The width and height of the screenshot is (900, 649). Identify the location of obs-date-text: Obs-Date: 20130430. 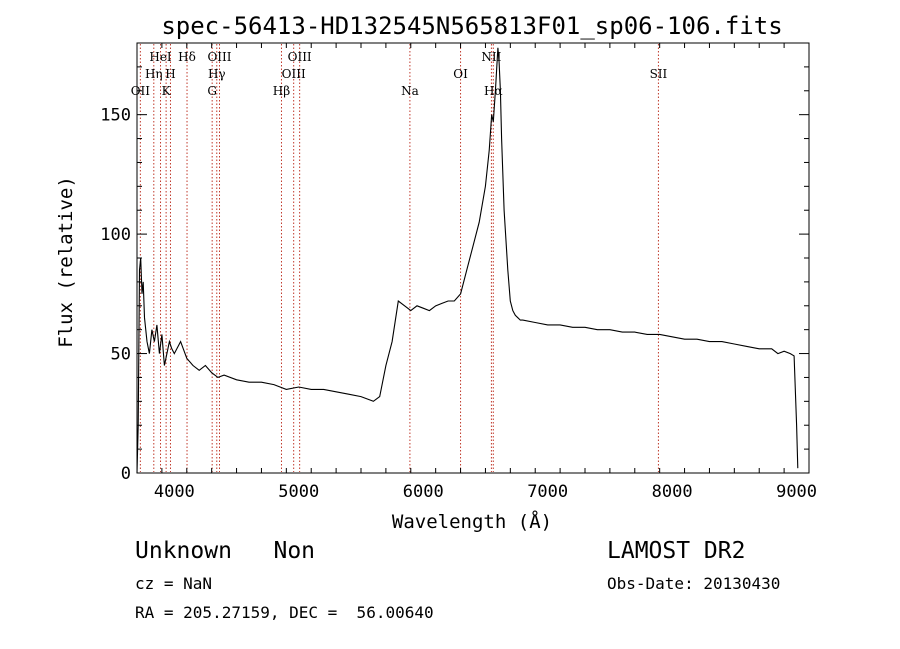
(694, 583).